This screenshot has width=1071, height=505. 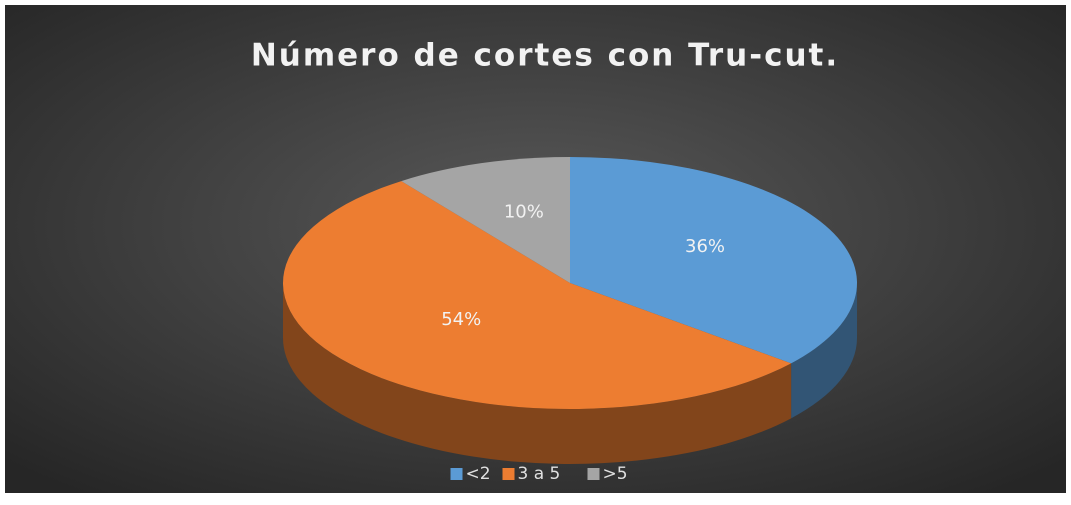 I want to click on chart-title: Número de cortes con Tru-cut., so click(x=545, y=56).